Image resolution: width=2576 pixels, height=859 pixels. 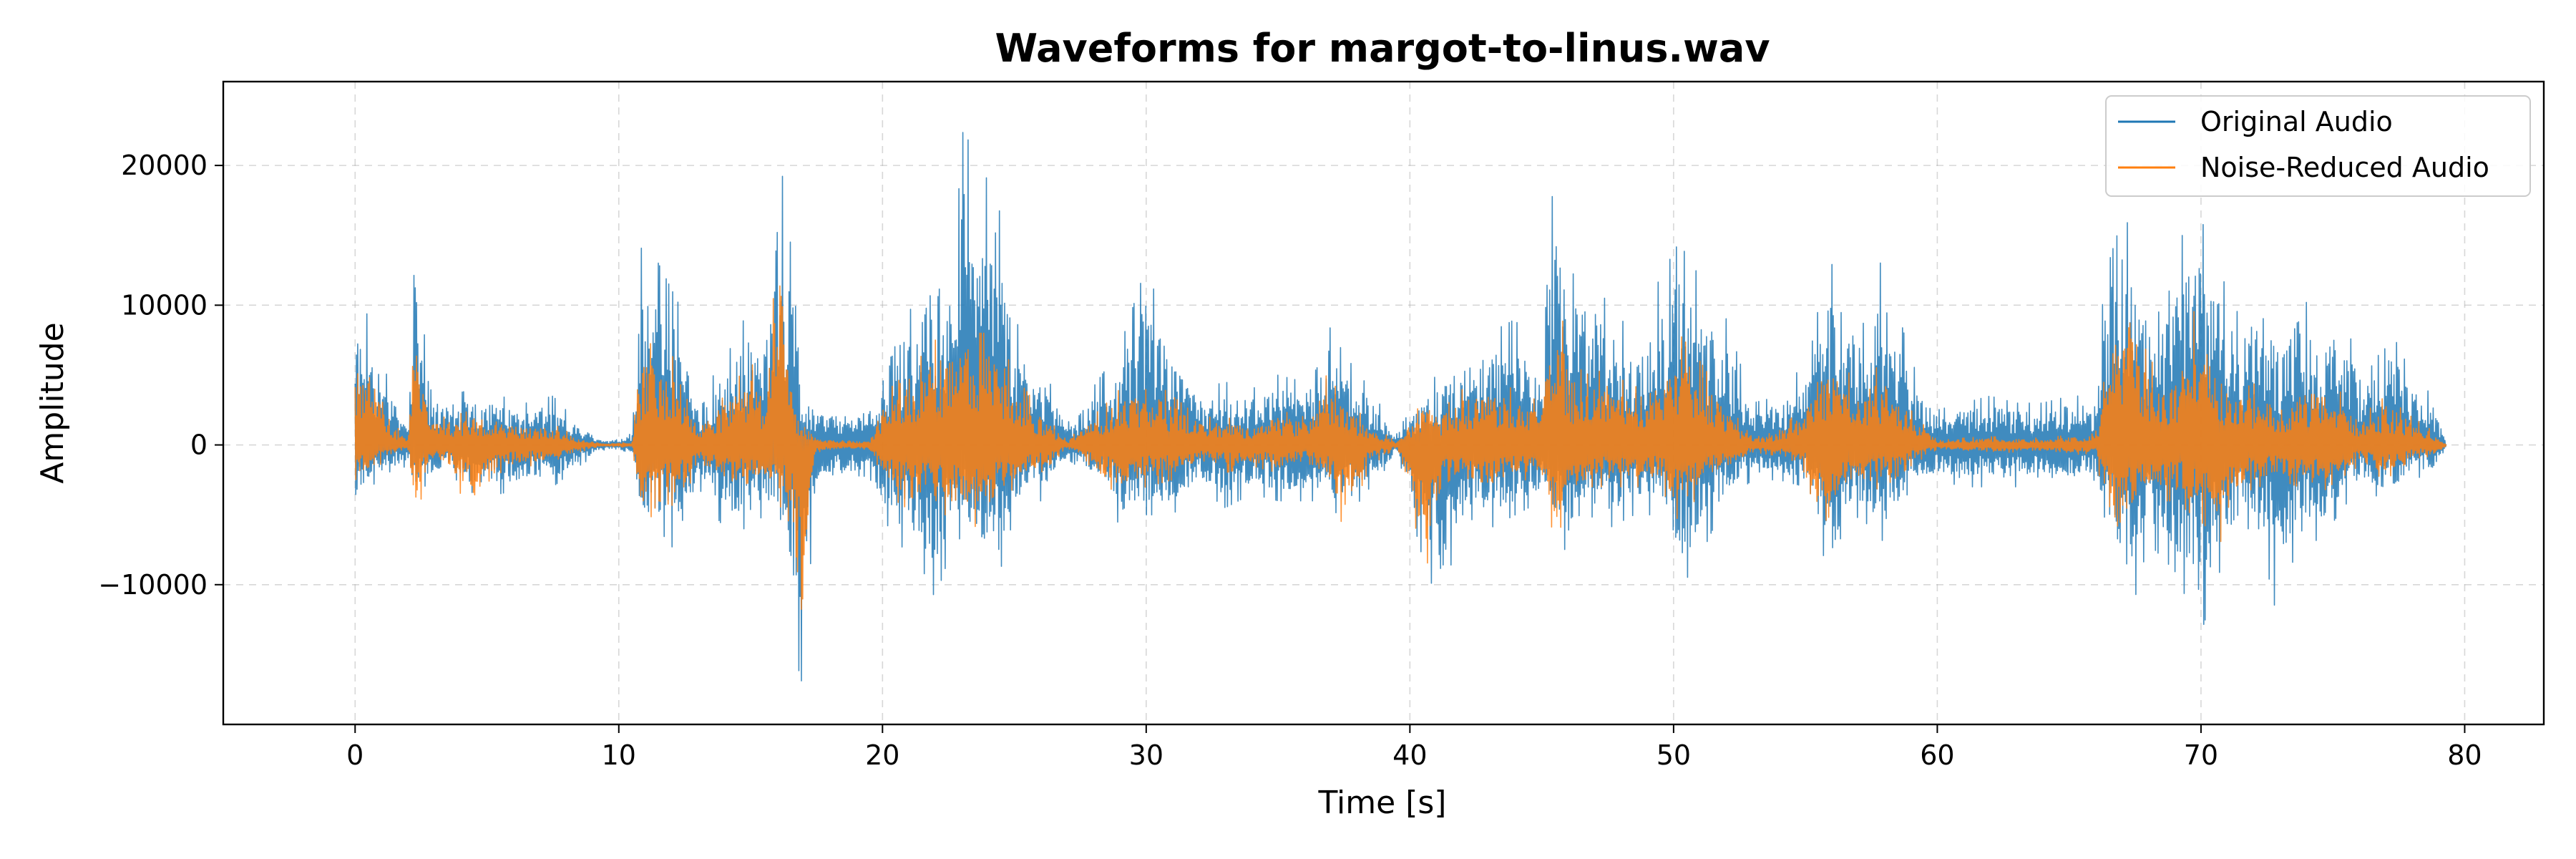 I want to click on x-axis-ticks: 0 10 20 30 40 50 60 70 80, so click(x=1414, y=747).